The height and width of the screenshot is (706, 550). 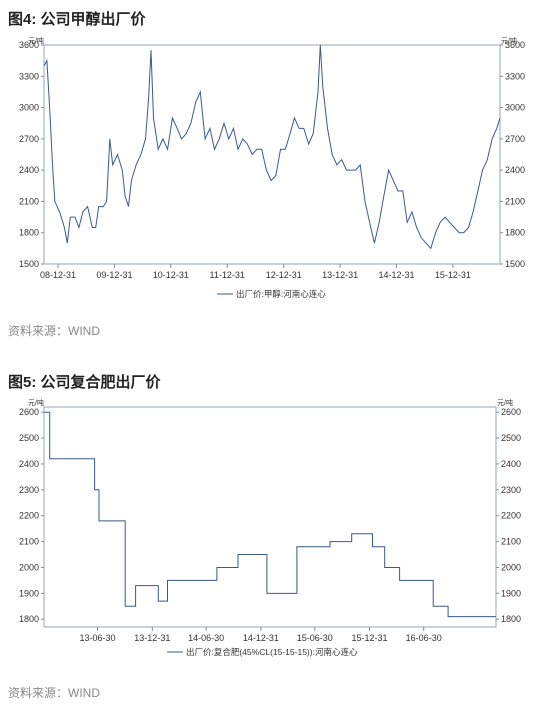 I want to click on figure4-source: 资料来源：WIND, so click(x=54, y=331).